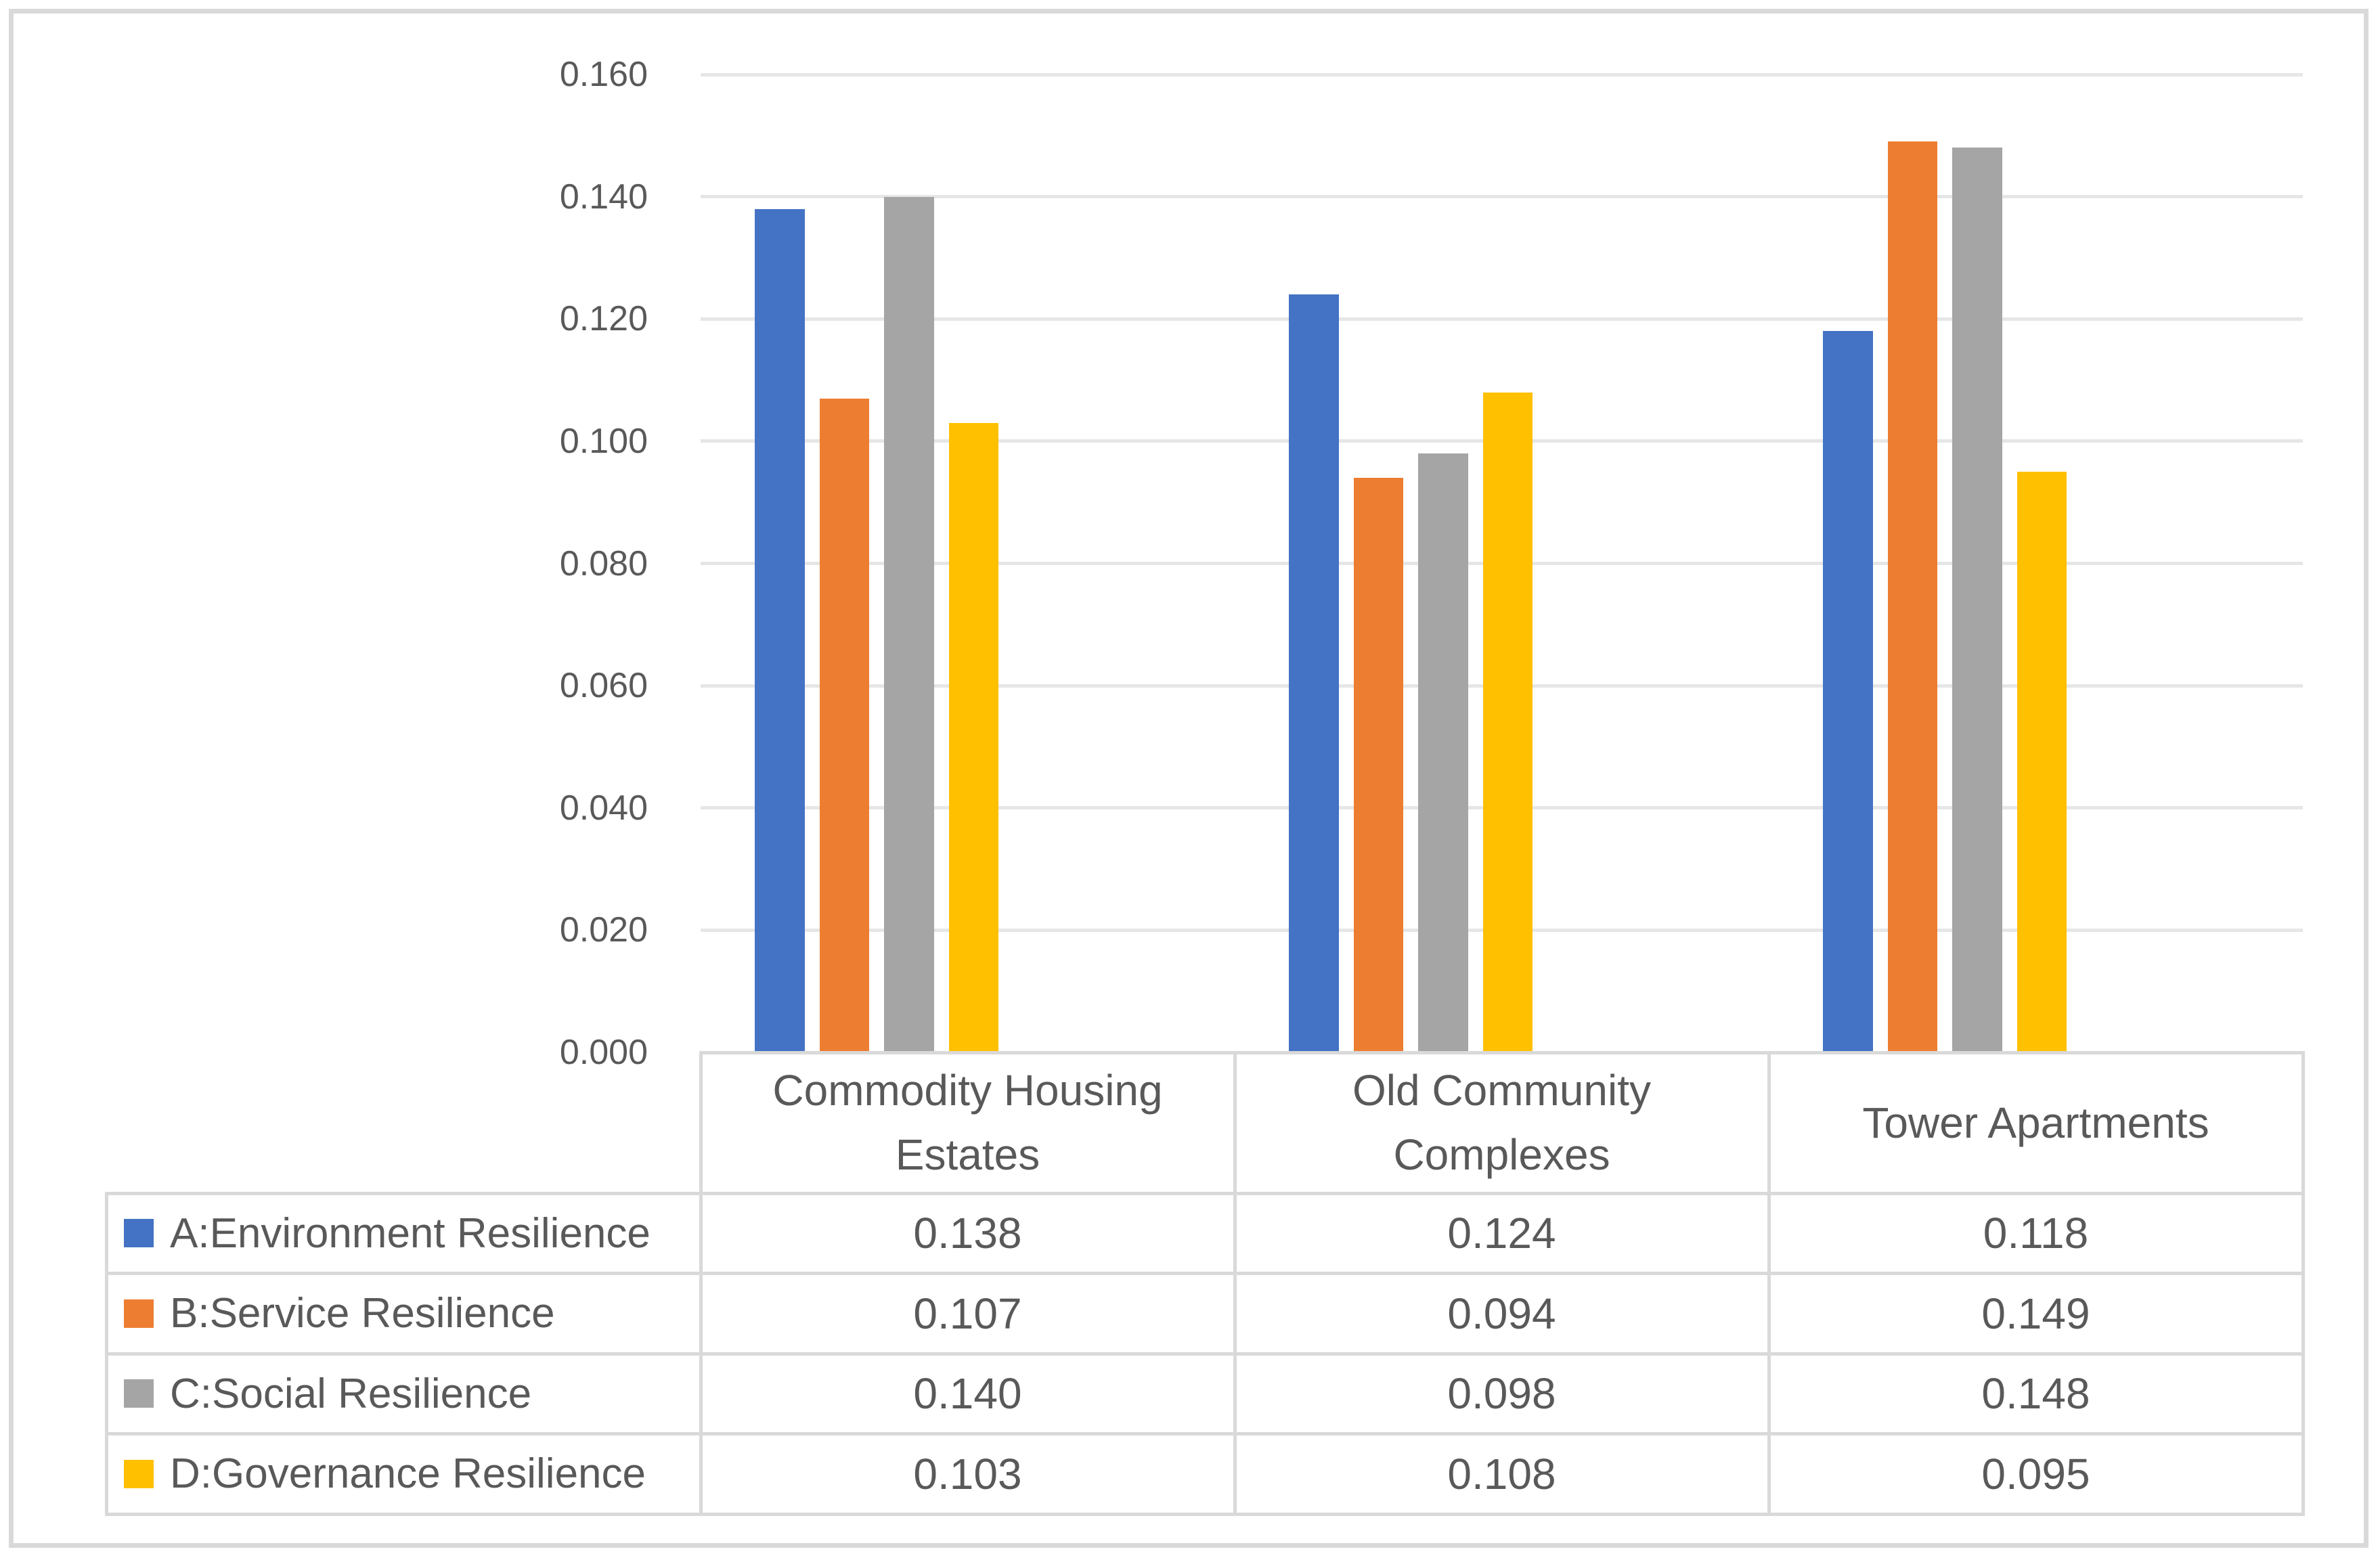 Image resolution: width=2380 pixels, height=1560 pixels. What do you see at coordinates (351, 1393) in the screenshot?
I see `legend-label: C:Social Resilience` at bounding box center [351, 1393].